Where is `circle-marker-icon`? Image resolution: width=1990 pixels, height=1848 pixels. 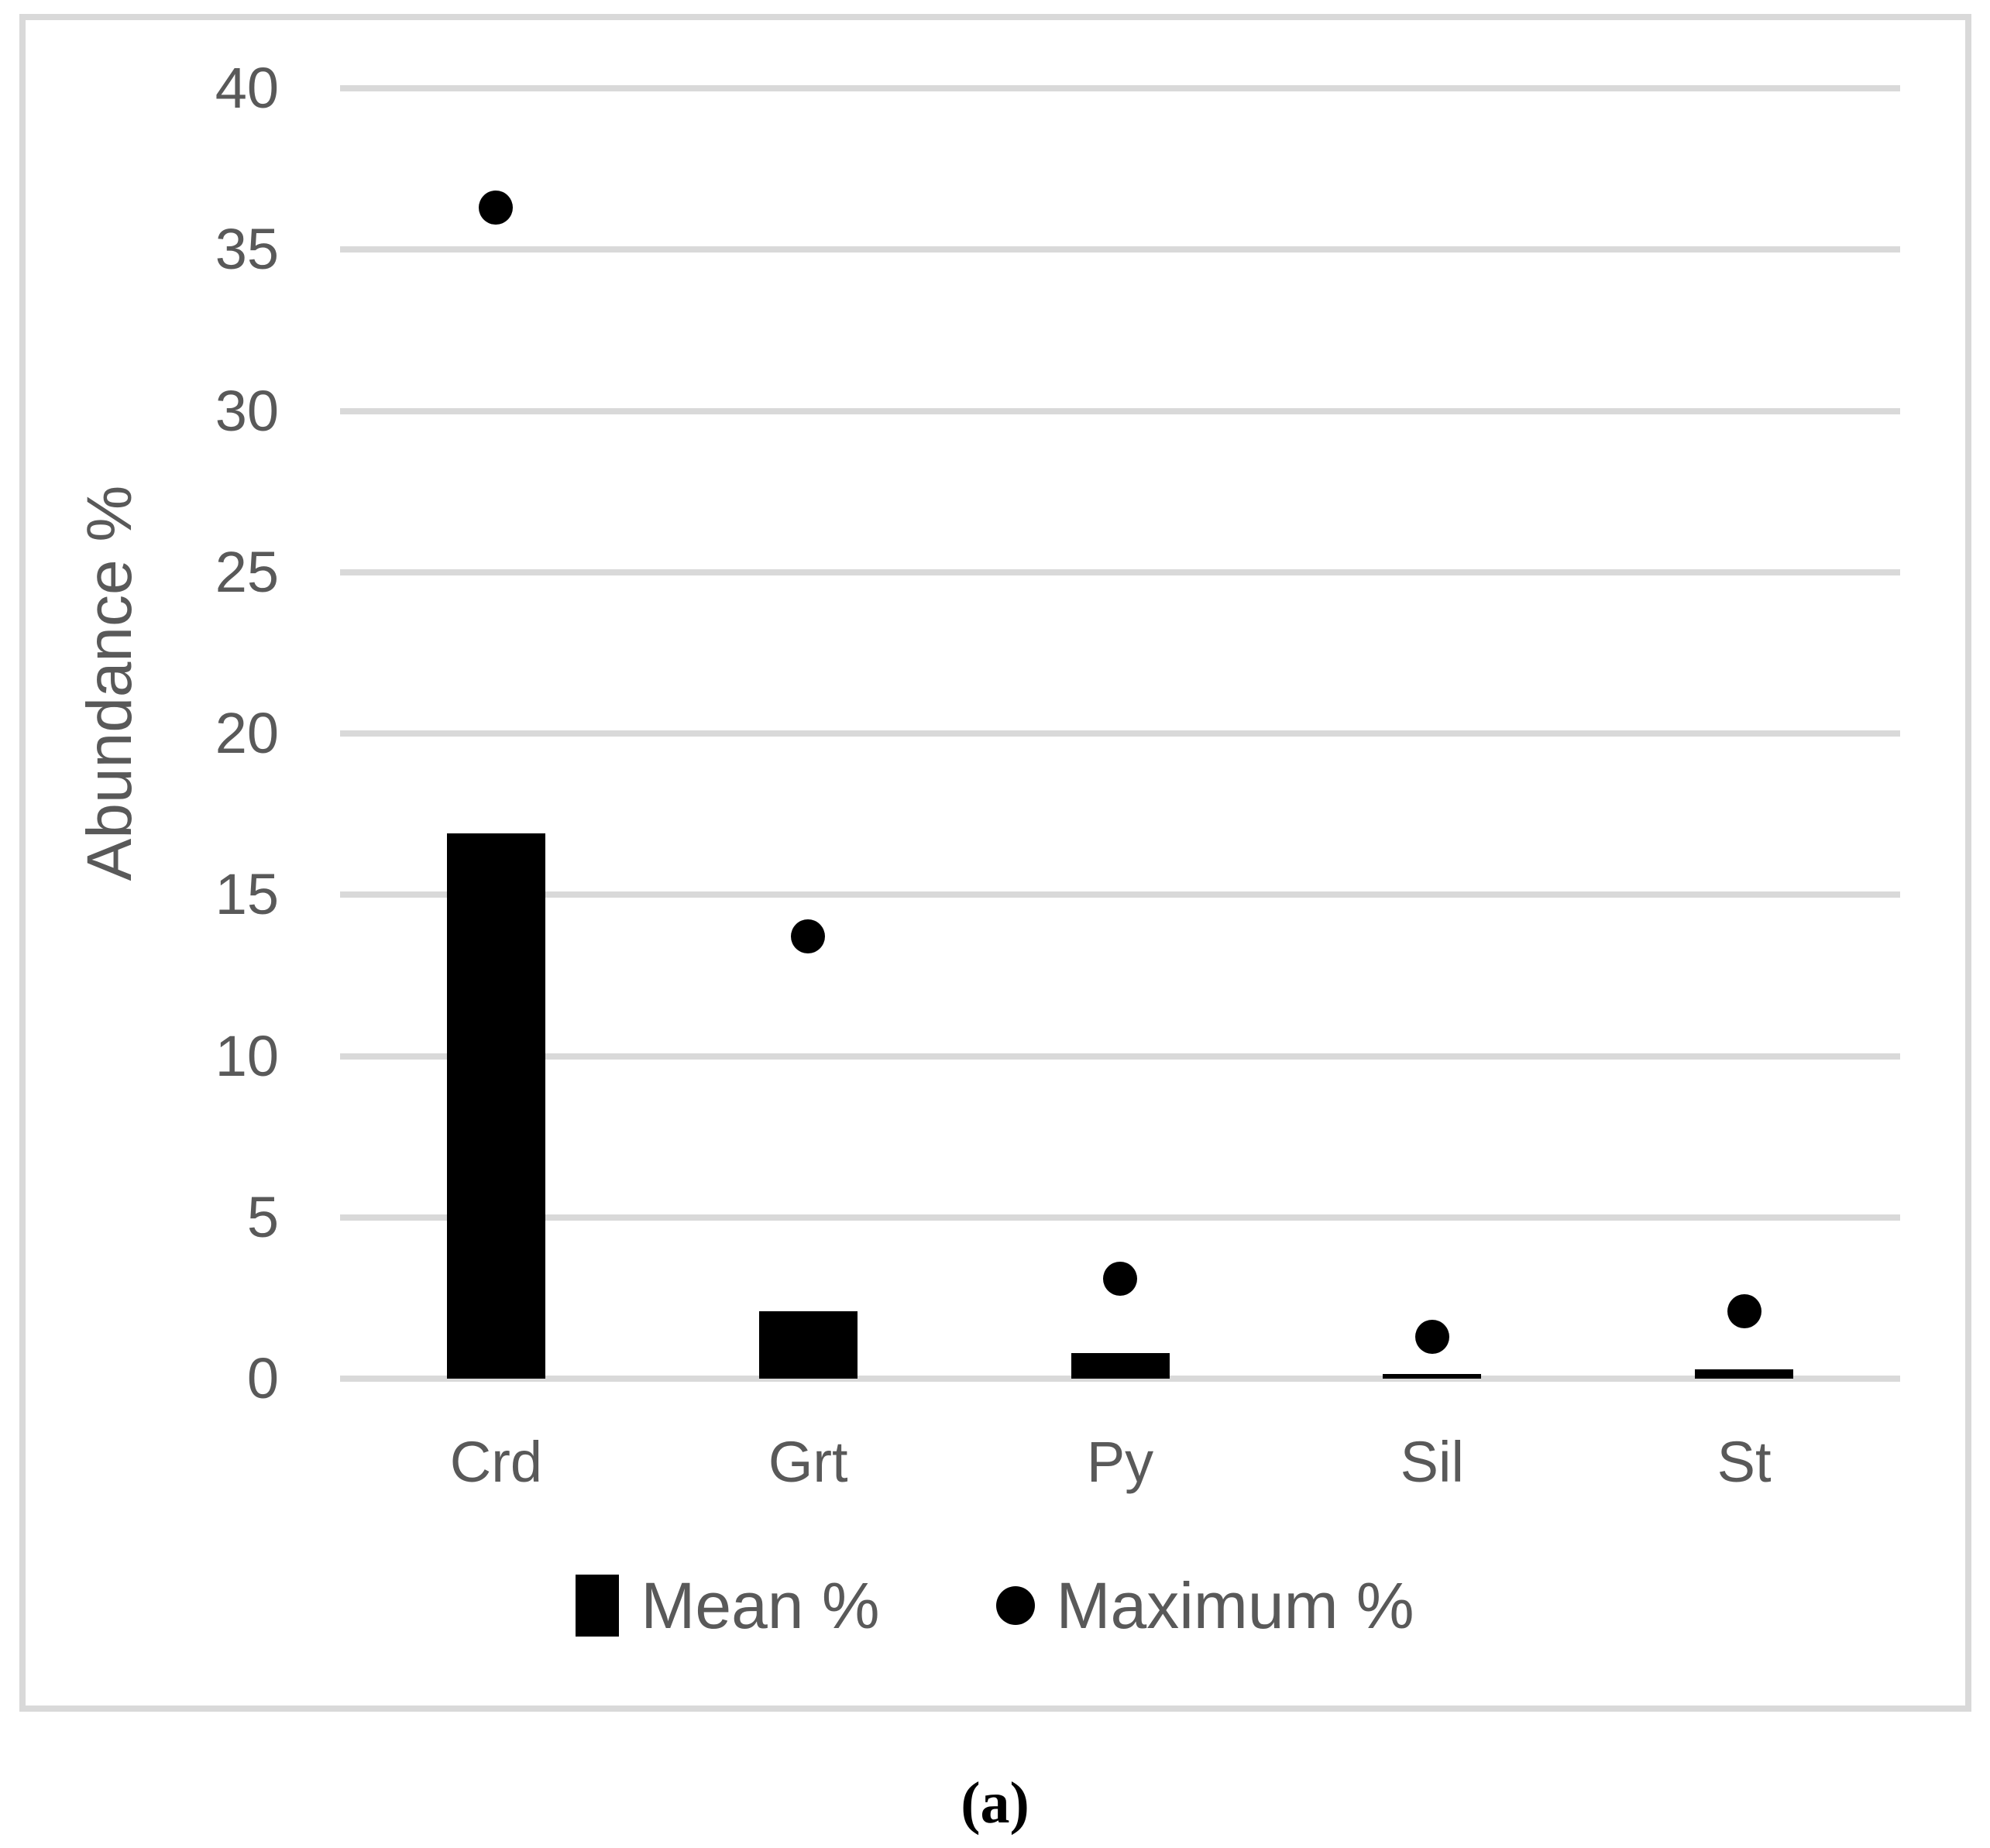 circle-marker-icon is located at coordinates (1015, 1605).